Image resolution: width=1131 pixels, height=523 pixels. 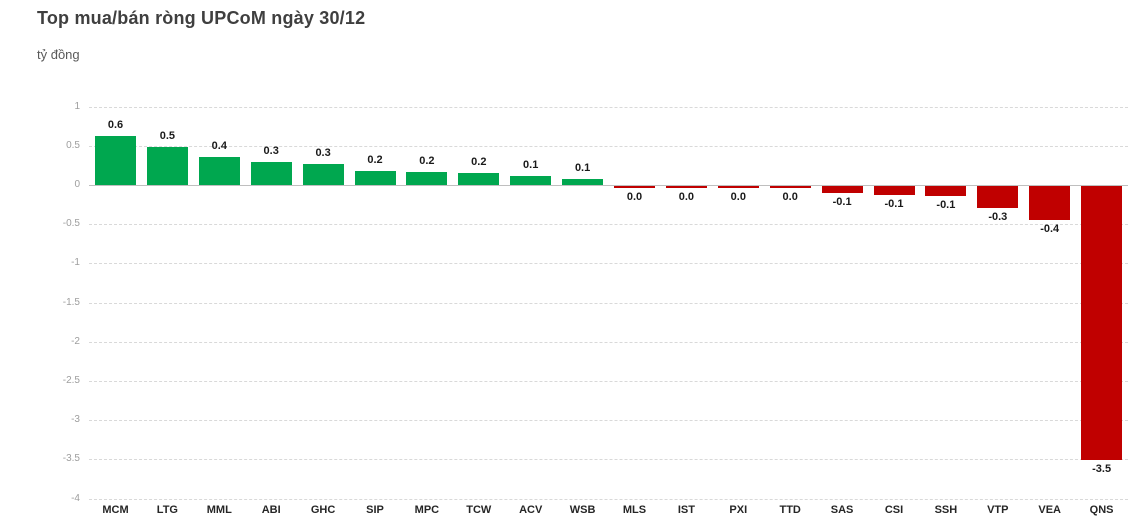 What do you see at coordinates (479, 179) in the screenshot?
I see `bar-tcw` at bounding box center [479, 179].